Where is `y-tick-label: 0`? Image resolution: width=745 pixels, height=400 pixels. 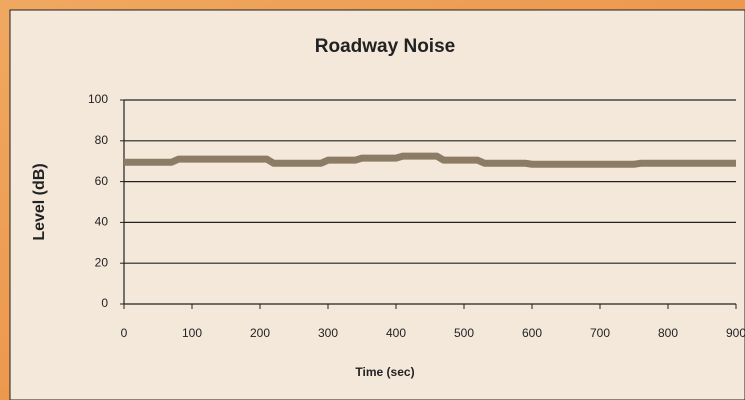
y-tick-label: 0 is located at coordinates (104, 303).